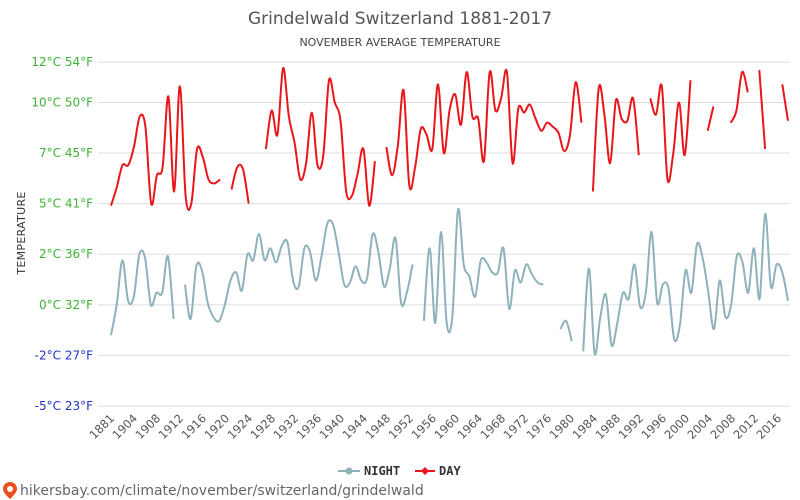  What do you see at coordinates (424, 426) in the screenshot?
I see `x-tick-label: 1956` at bounding box center [424, 426].